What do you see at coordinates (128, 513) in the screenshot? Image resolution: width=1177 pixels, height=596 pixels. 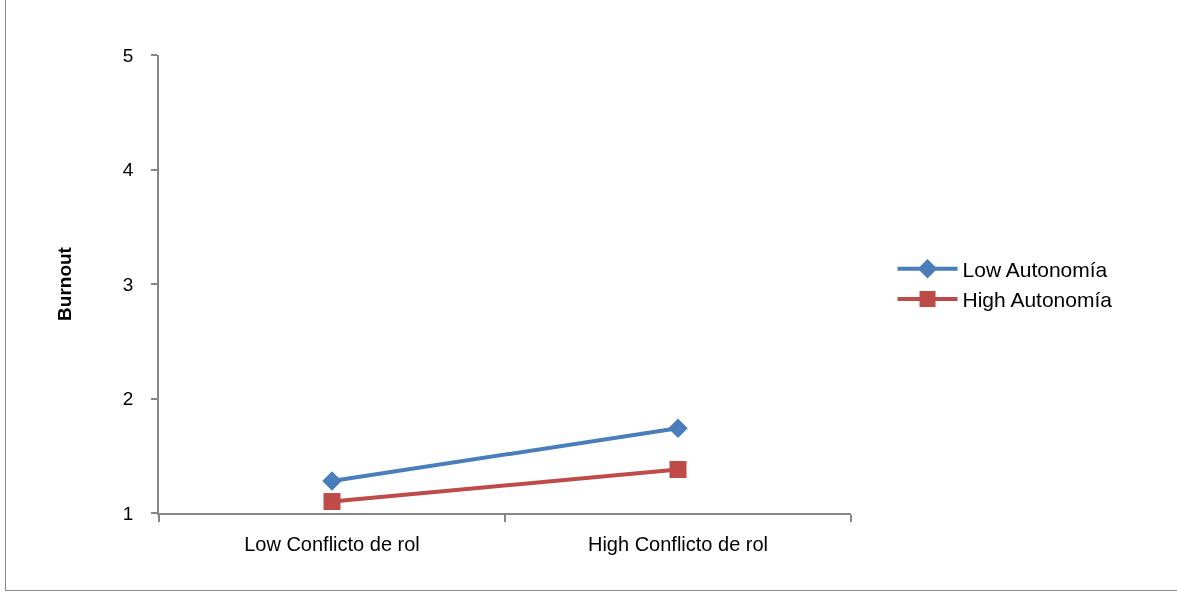 I see `y-tick-label: 1` at bounding box center [128, 513].